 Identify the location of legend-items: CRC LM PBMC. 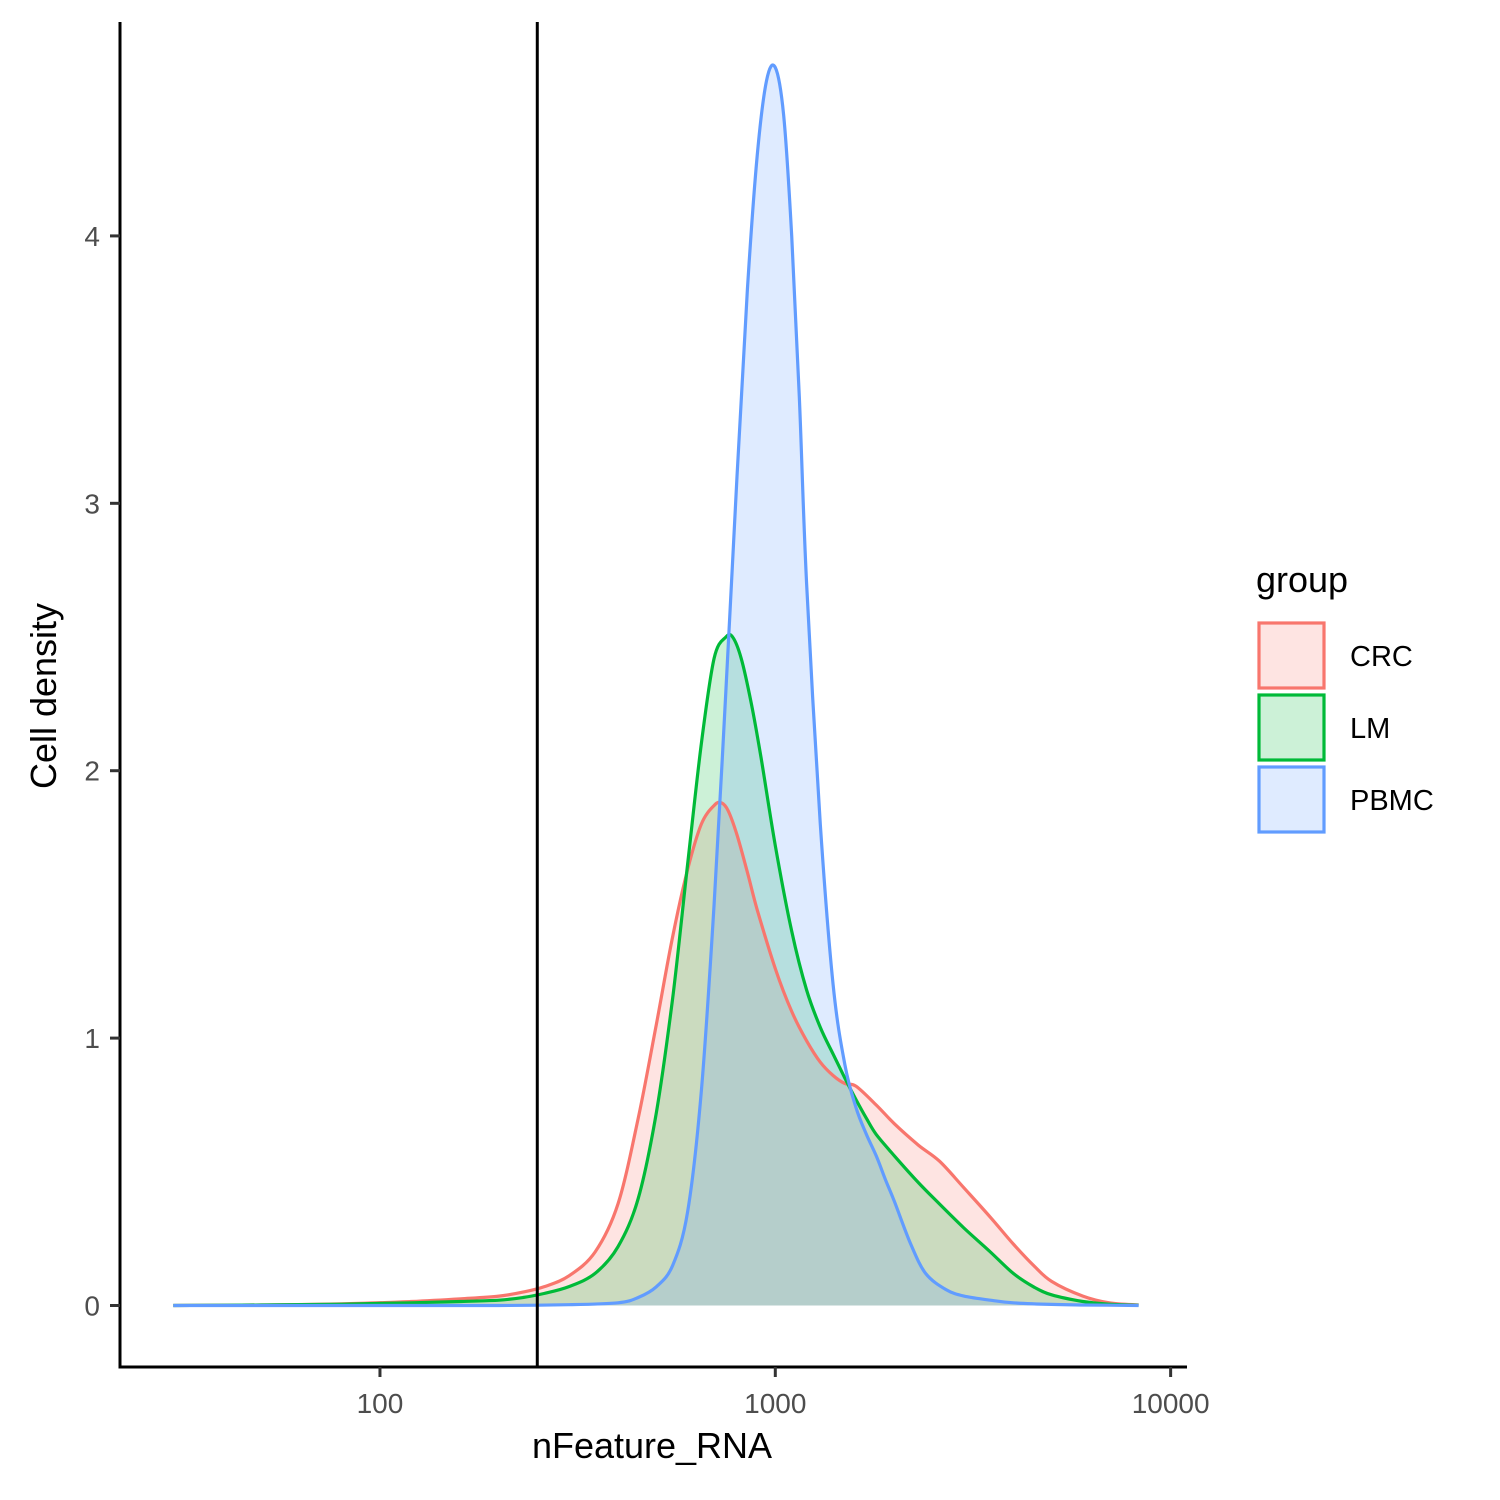
(1345, 727).